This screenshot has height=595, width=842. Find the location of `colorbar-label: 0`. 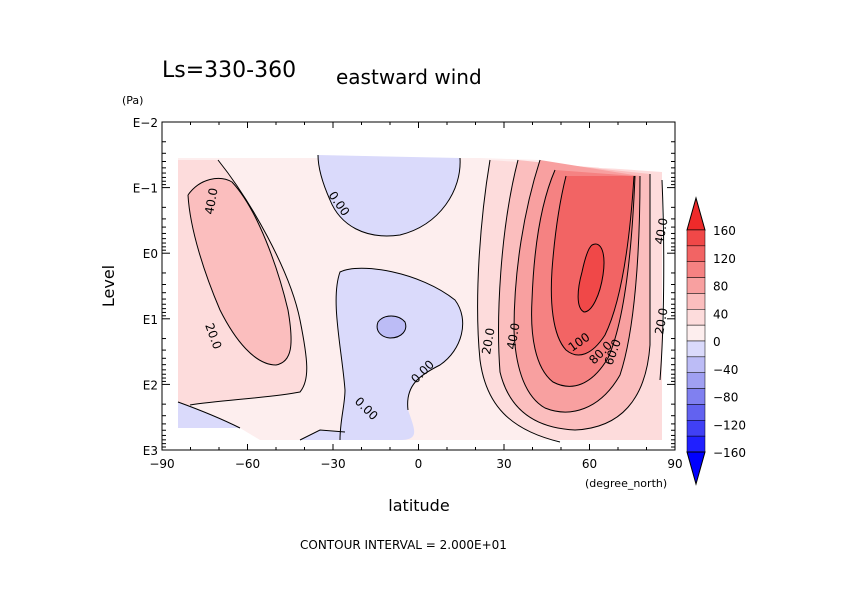

colorbar-label: 0 is located at coordinates (717, 342).